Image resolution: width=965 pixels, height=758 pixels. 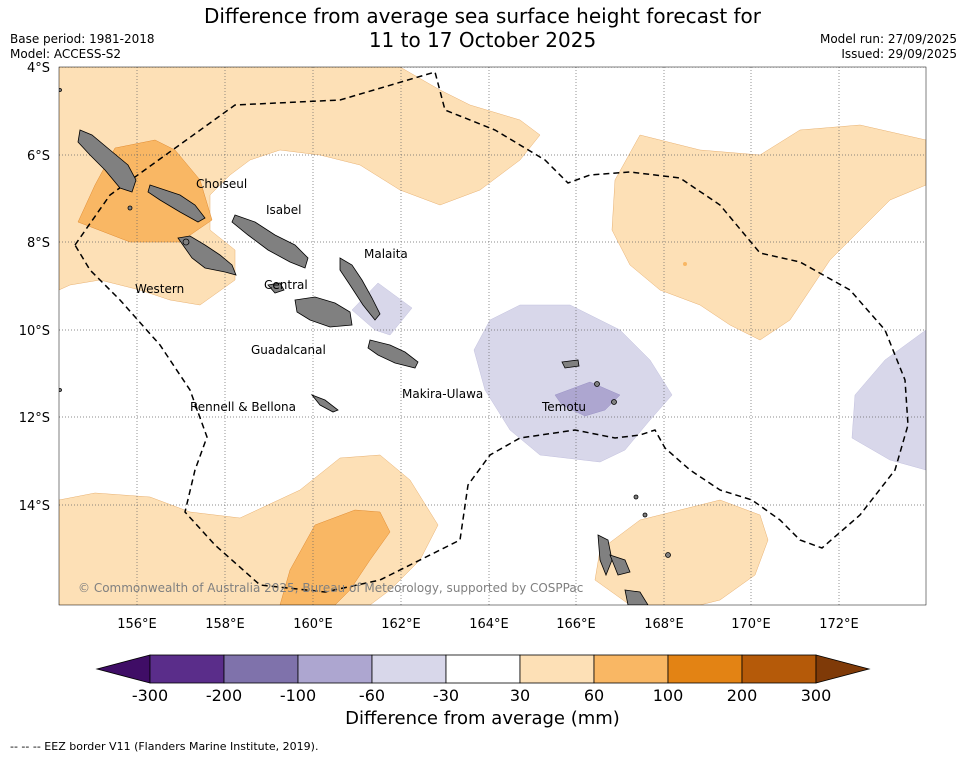 I want to click on anomaly-purple-temotu, so click(x=587, y=399).